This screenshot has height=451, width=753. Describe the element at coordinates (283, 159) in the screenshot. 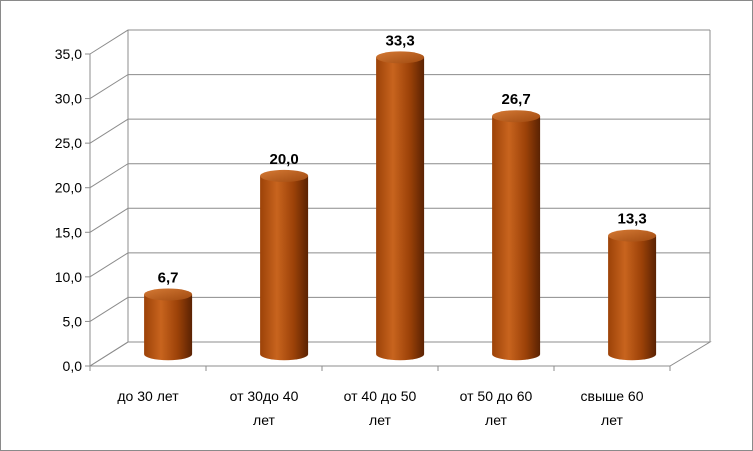

I see `data-label: 20,0` at that location.